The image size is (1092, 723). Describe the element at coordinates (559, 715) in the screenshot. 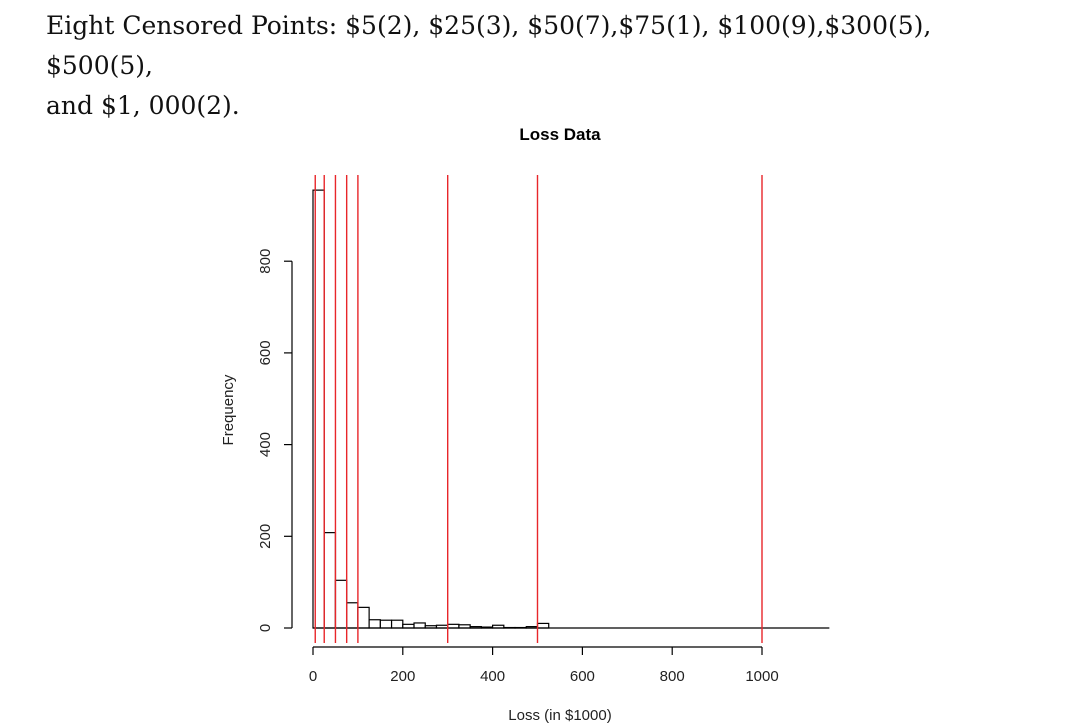

I see `x-axis-label: Loss (in $1000)` at that location.